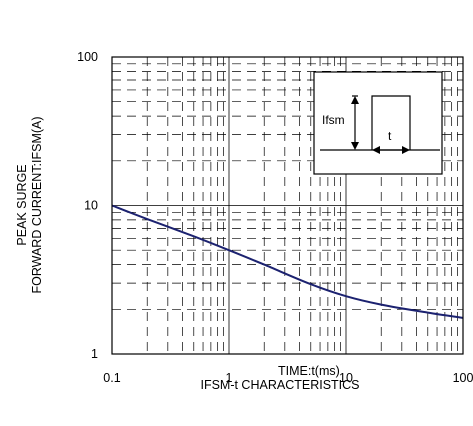 This screenshot has width=473, height=426. I want to click on inset-arrow-up-head, so click(355, 100).